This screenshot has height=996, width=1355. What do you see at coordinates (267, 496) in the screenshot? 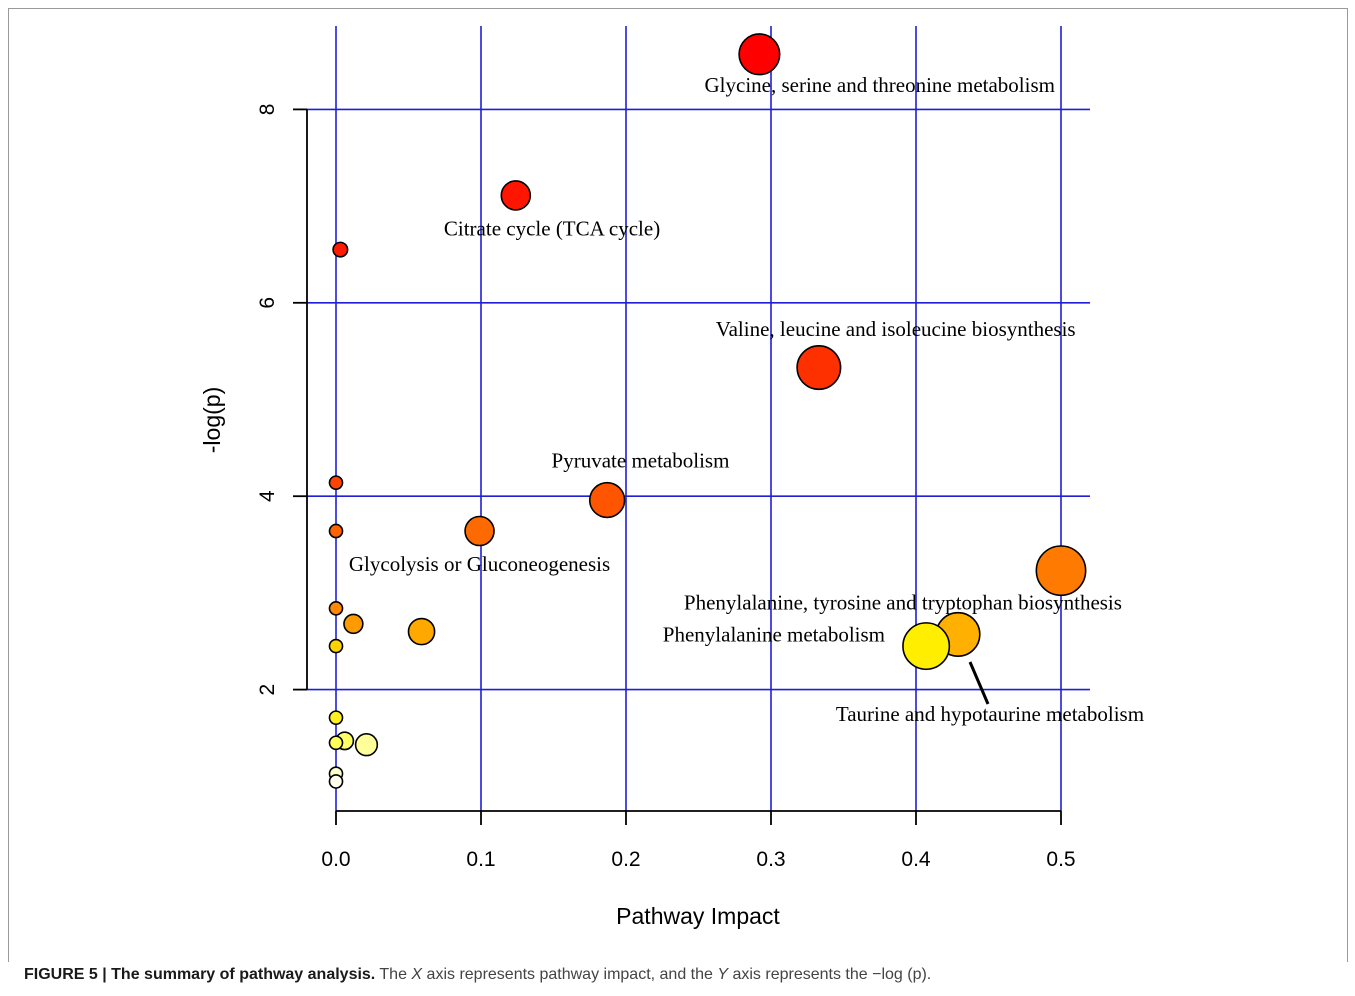
I see `y-tick-label-1: 4` at bounding box center [267, 496].